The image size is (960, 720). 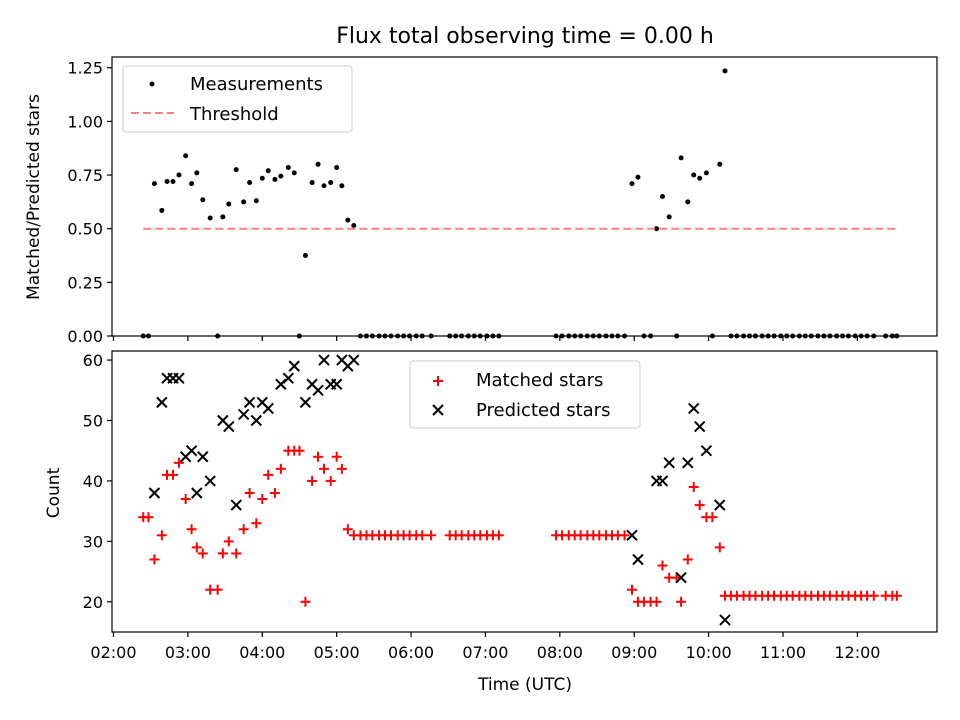 What do you see at coordinates (85, 121) in the screenshot?
I see `top-y-tick-label: 1.00` at bounding box center [85, 121].